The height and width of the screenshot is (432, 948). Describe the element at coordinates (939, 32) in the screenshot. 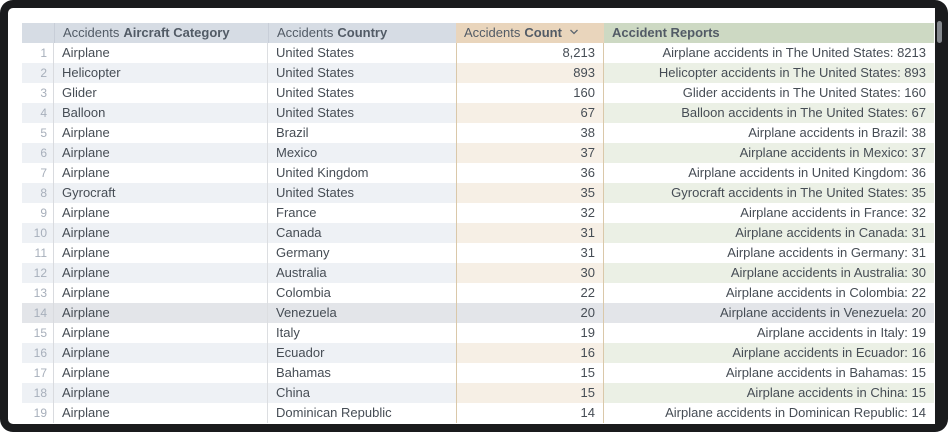

I see `vertical-scrollbar-thumb` at that location.